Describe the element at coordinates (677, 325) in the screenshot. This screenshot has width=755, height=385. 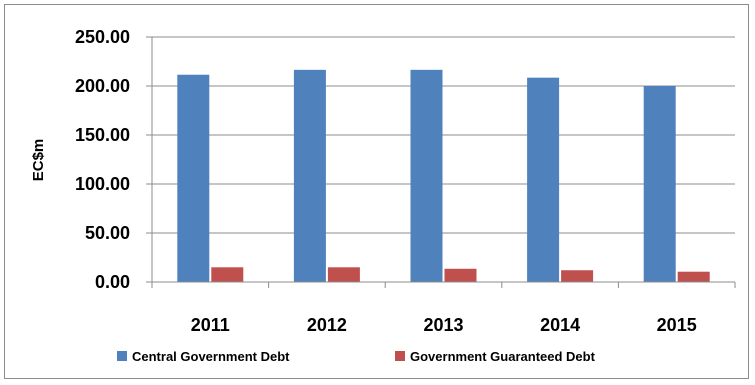
I see `x-tick-label: 2015` at that location.